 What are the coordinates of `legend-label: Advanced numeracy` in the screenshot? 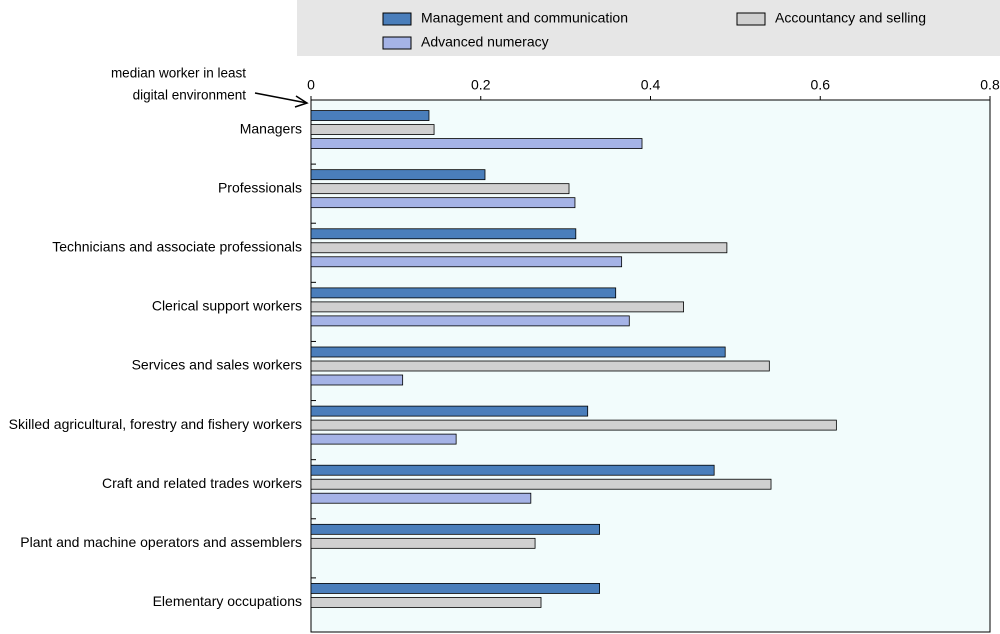 It's located at (485, 42).